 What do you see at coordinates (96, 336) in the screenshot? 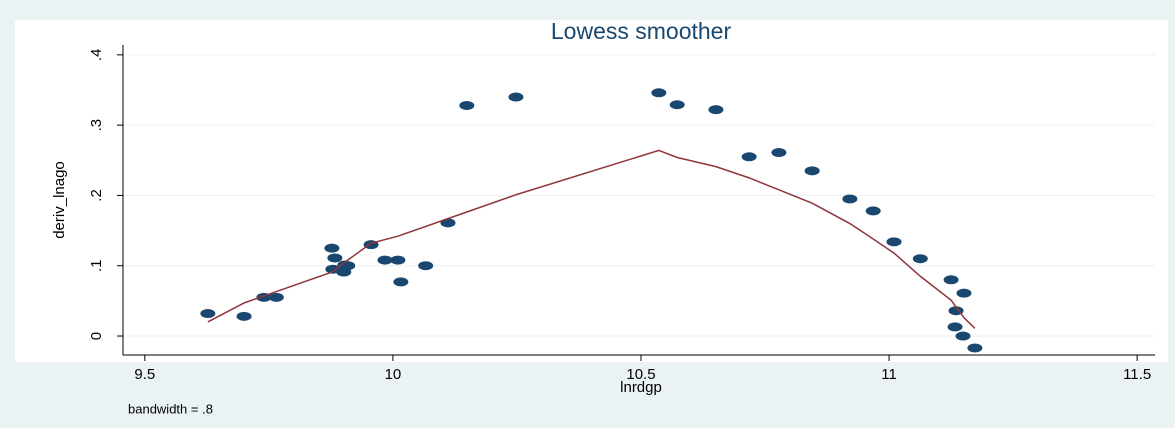
I see `y-tick-label: 0` at bounding box center [96, 336].